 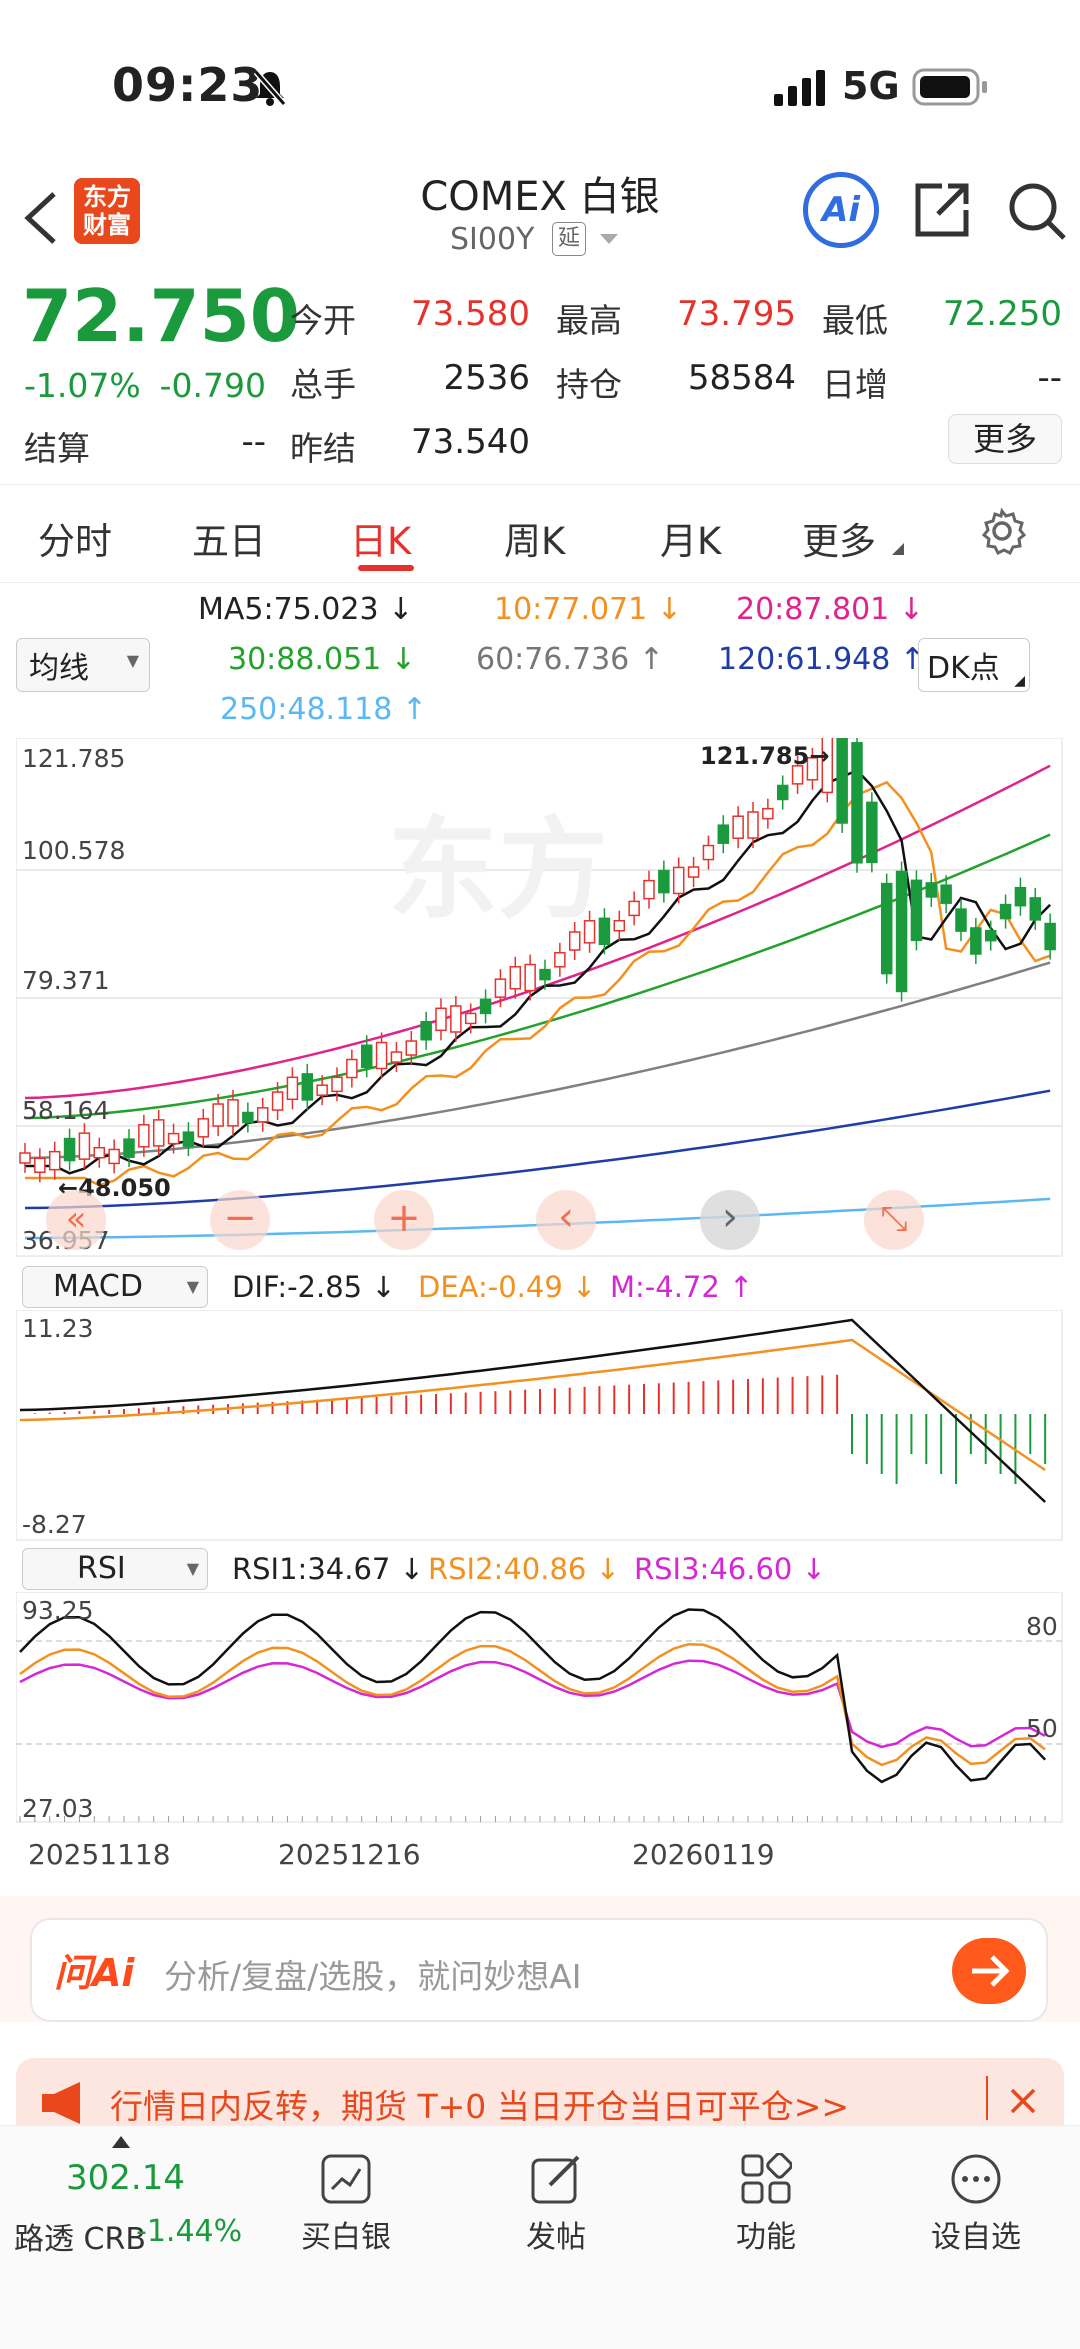 I want to click on ma-selector: 均线 ▼, so click(x=83, y=665).